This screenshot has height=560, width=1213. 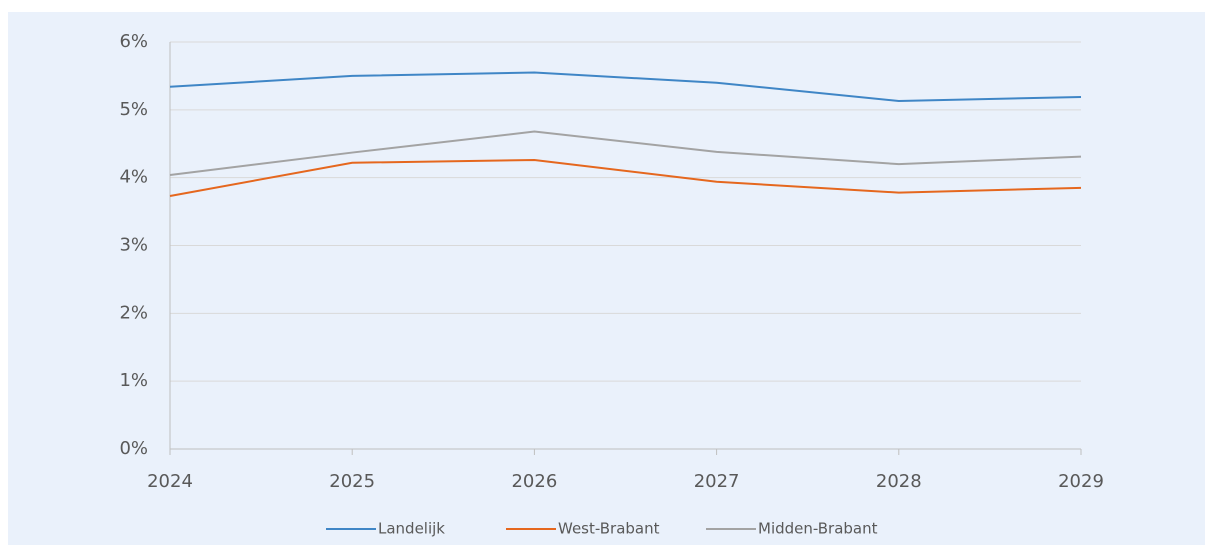 What do you see at coordinates (899, 481) in the screenshot?
I see `x-tick-label: 2028` at bounding box center [899, 481].